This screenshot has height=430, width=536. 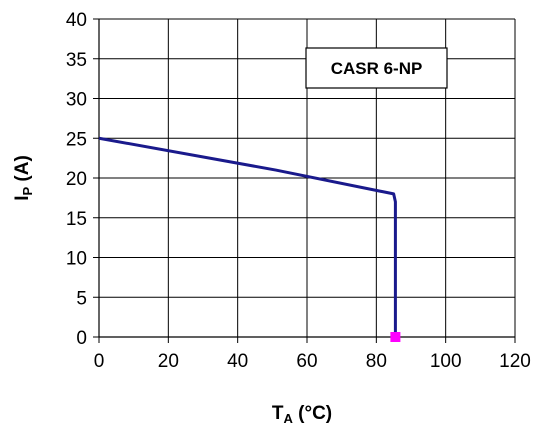 I want to click on x-axis-title: TA (°C), so click(x=302, y=414).